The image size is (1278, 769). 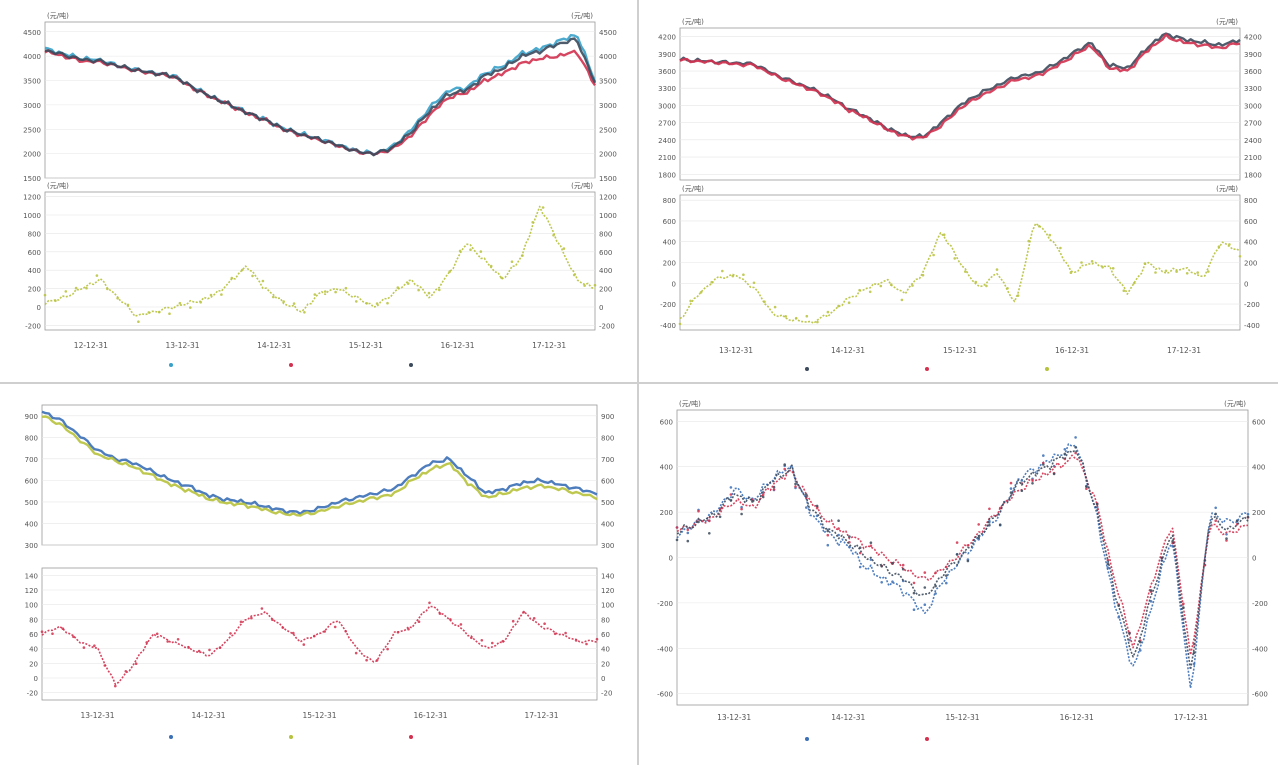 What do you see at coordinates (665, 604) in the screenshot?
I see `chart-4-upper-y-tick-left: -200` at bounding box center [665, 604].